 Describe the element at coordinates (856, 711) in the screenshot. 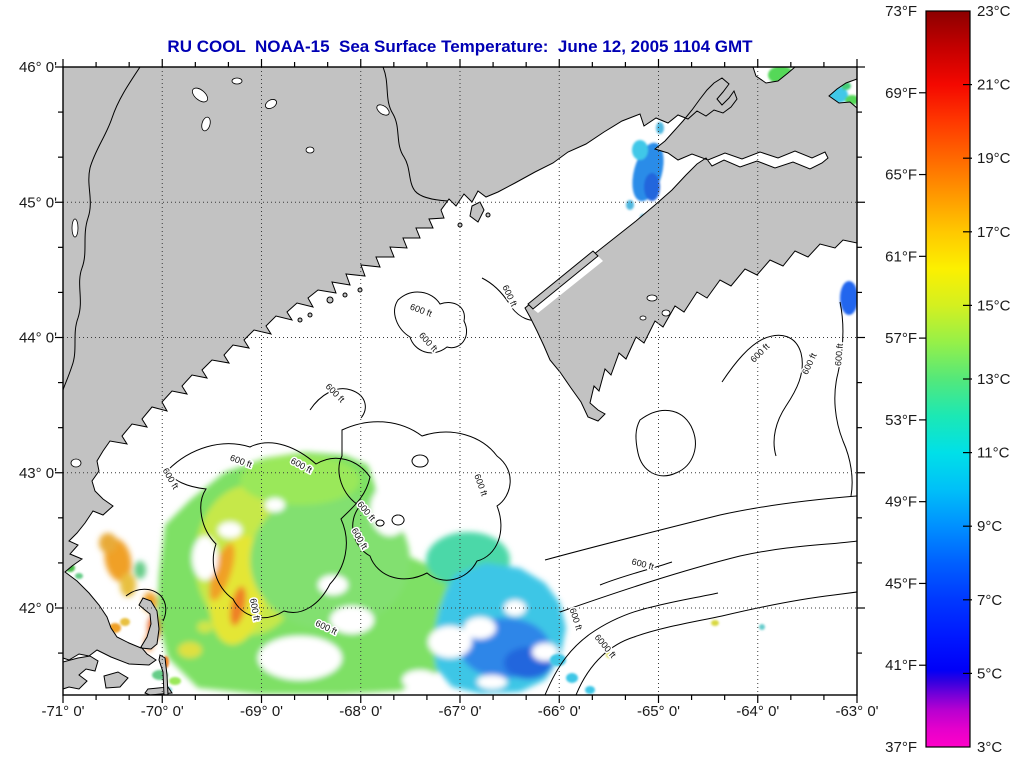

I see `lon-tick-label: -63° 0'` at that location.